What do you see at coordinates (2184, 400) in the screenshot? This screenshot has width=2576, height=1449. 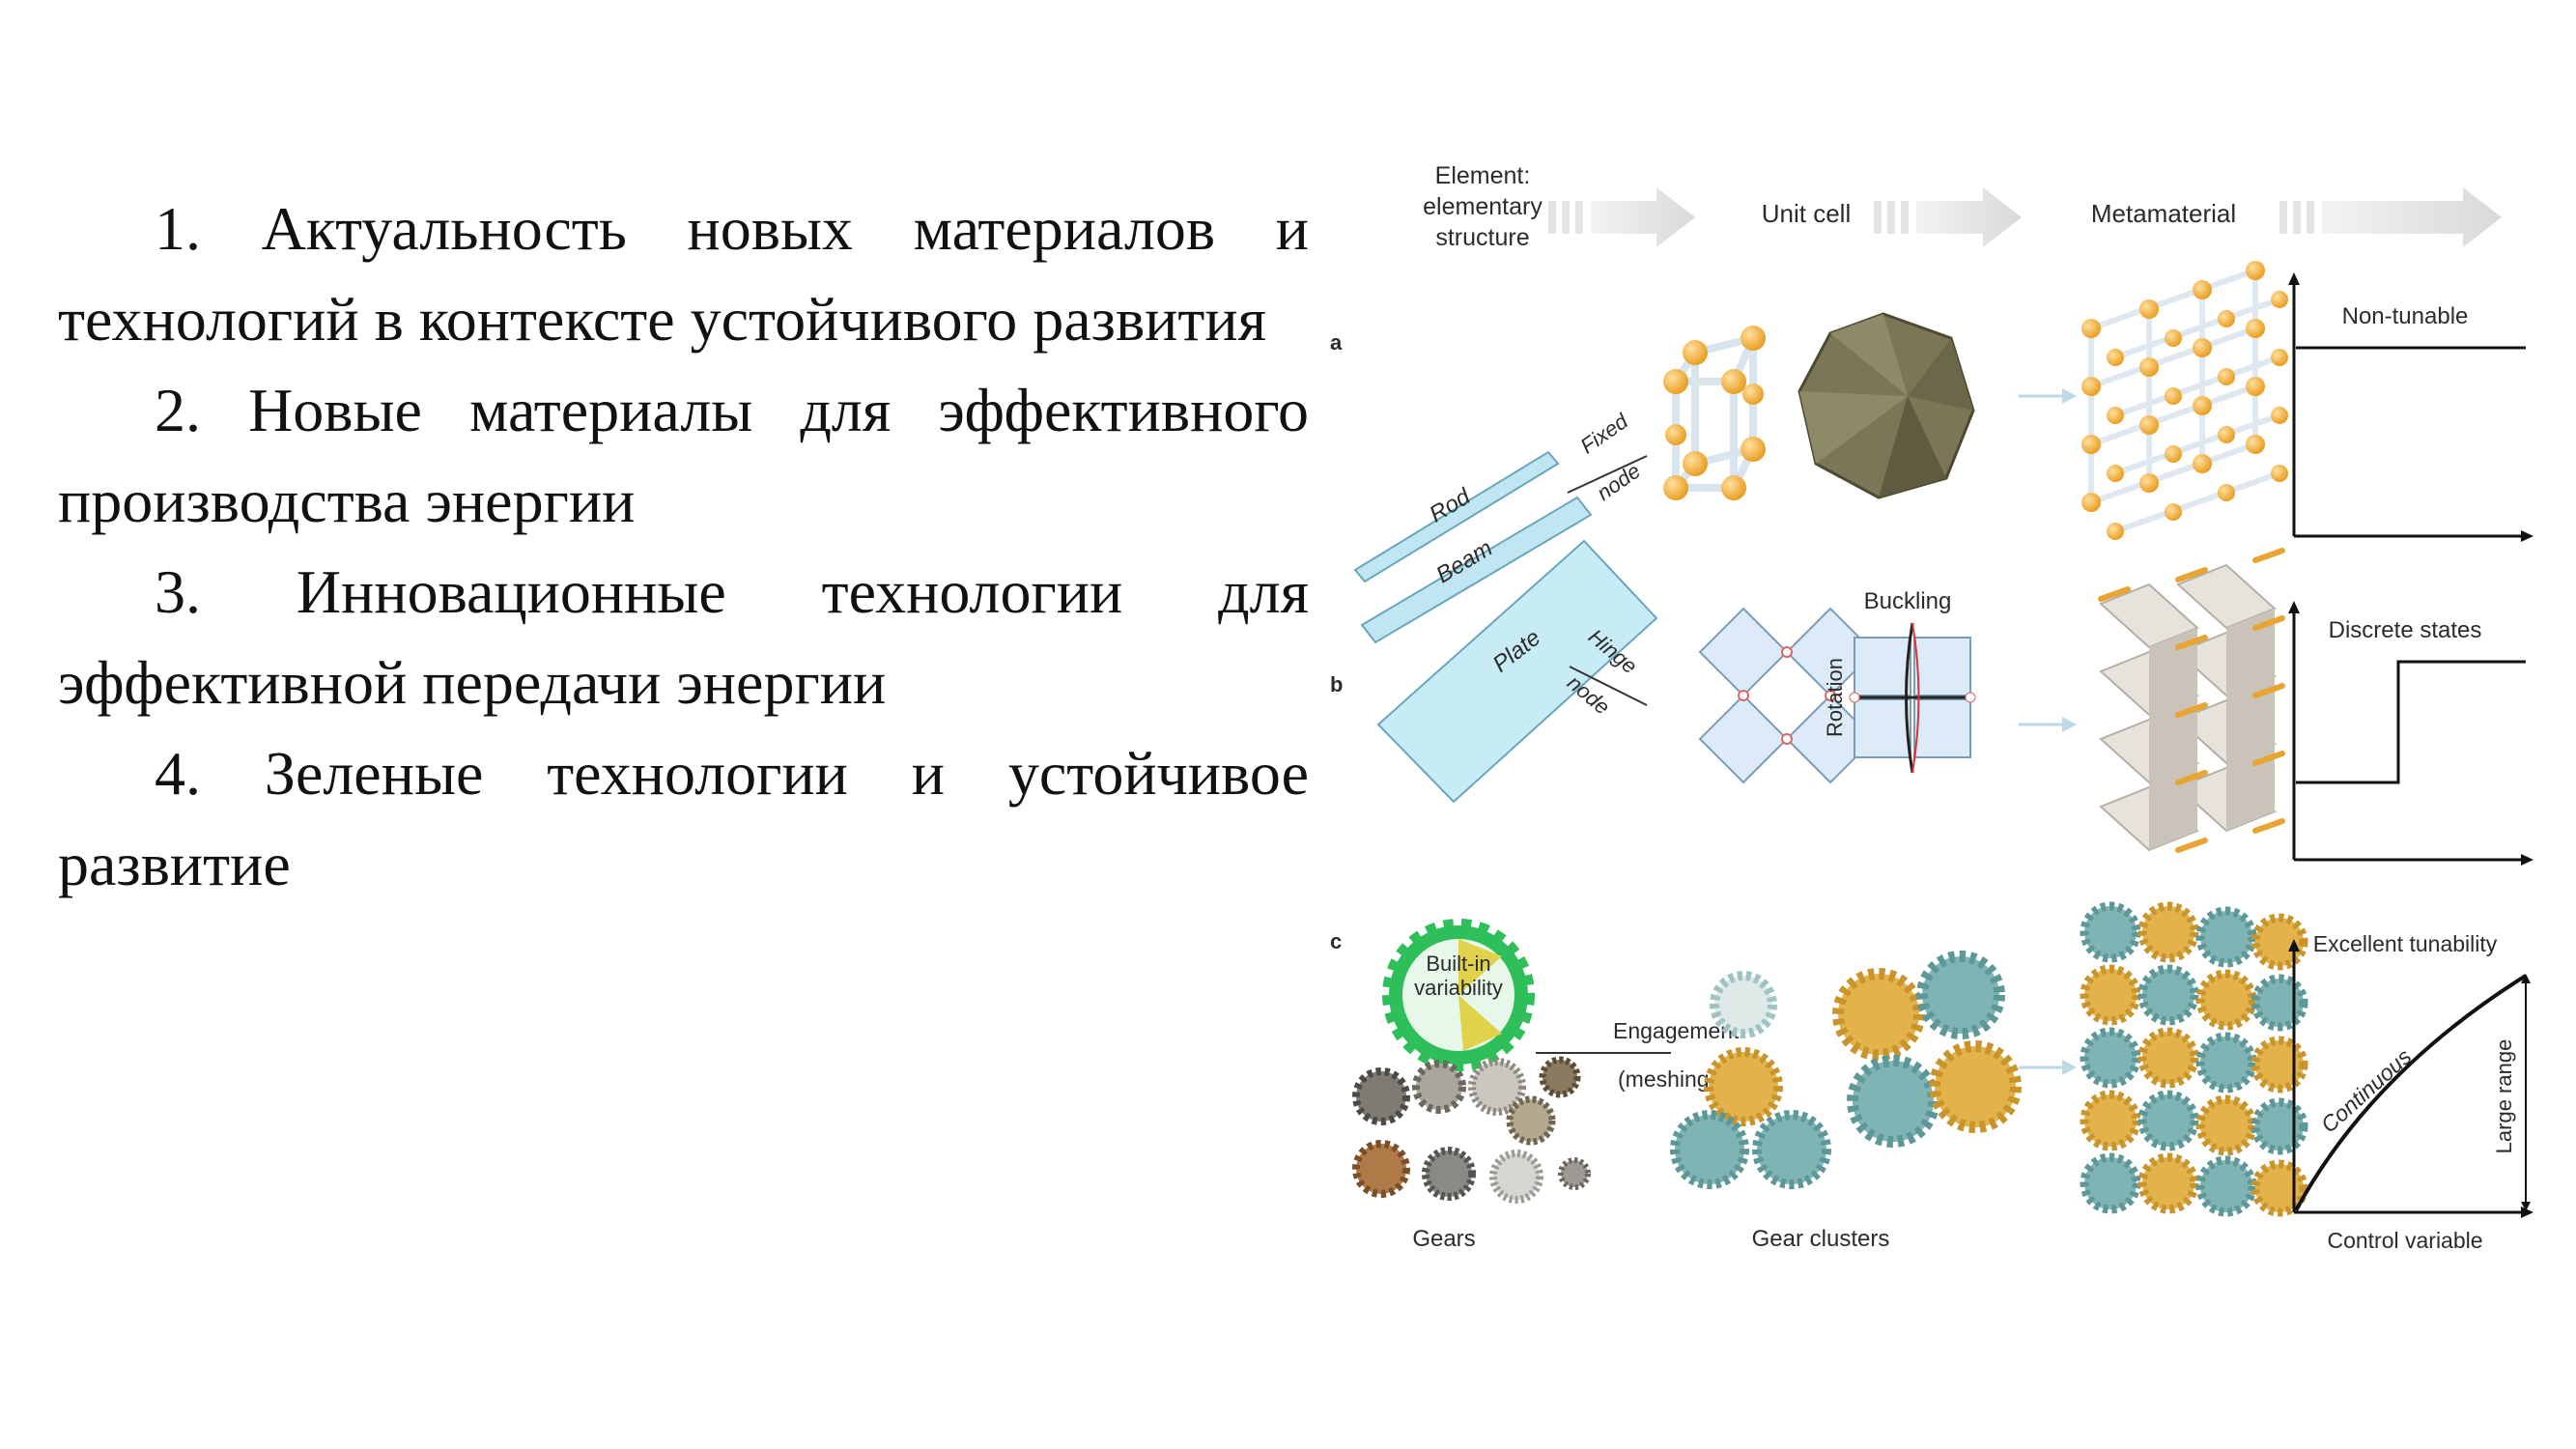 I see `lattice-metamaterial` at bounding box center [2184, 400].